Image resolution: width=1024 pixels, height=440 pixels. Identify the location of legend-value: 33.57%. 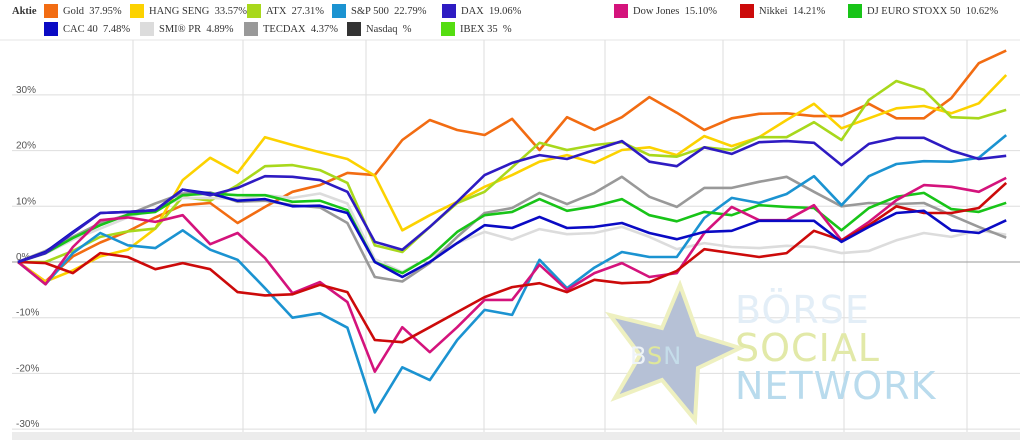
(230, 11).